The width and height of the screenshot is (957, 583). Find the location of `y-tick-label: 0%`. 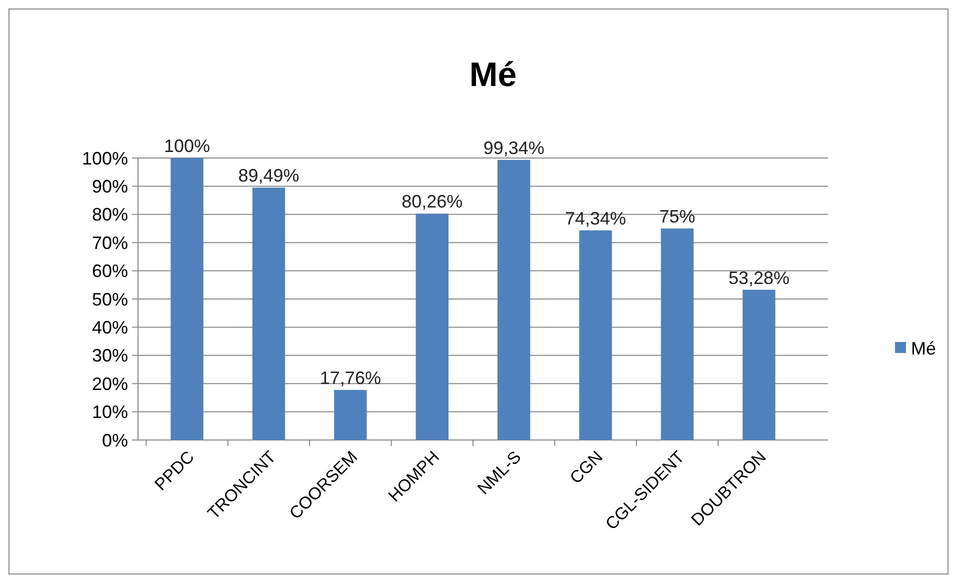

y-tick-label: 0% is located at coordinates (115, 440).